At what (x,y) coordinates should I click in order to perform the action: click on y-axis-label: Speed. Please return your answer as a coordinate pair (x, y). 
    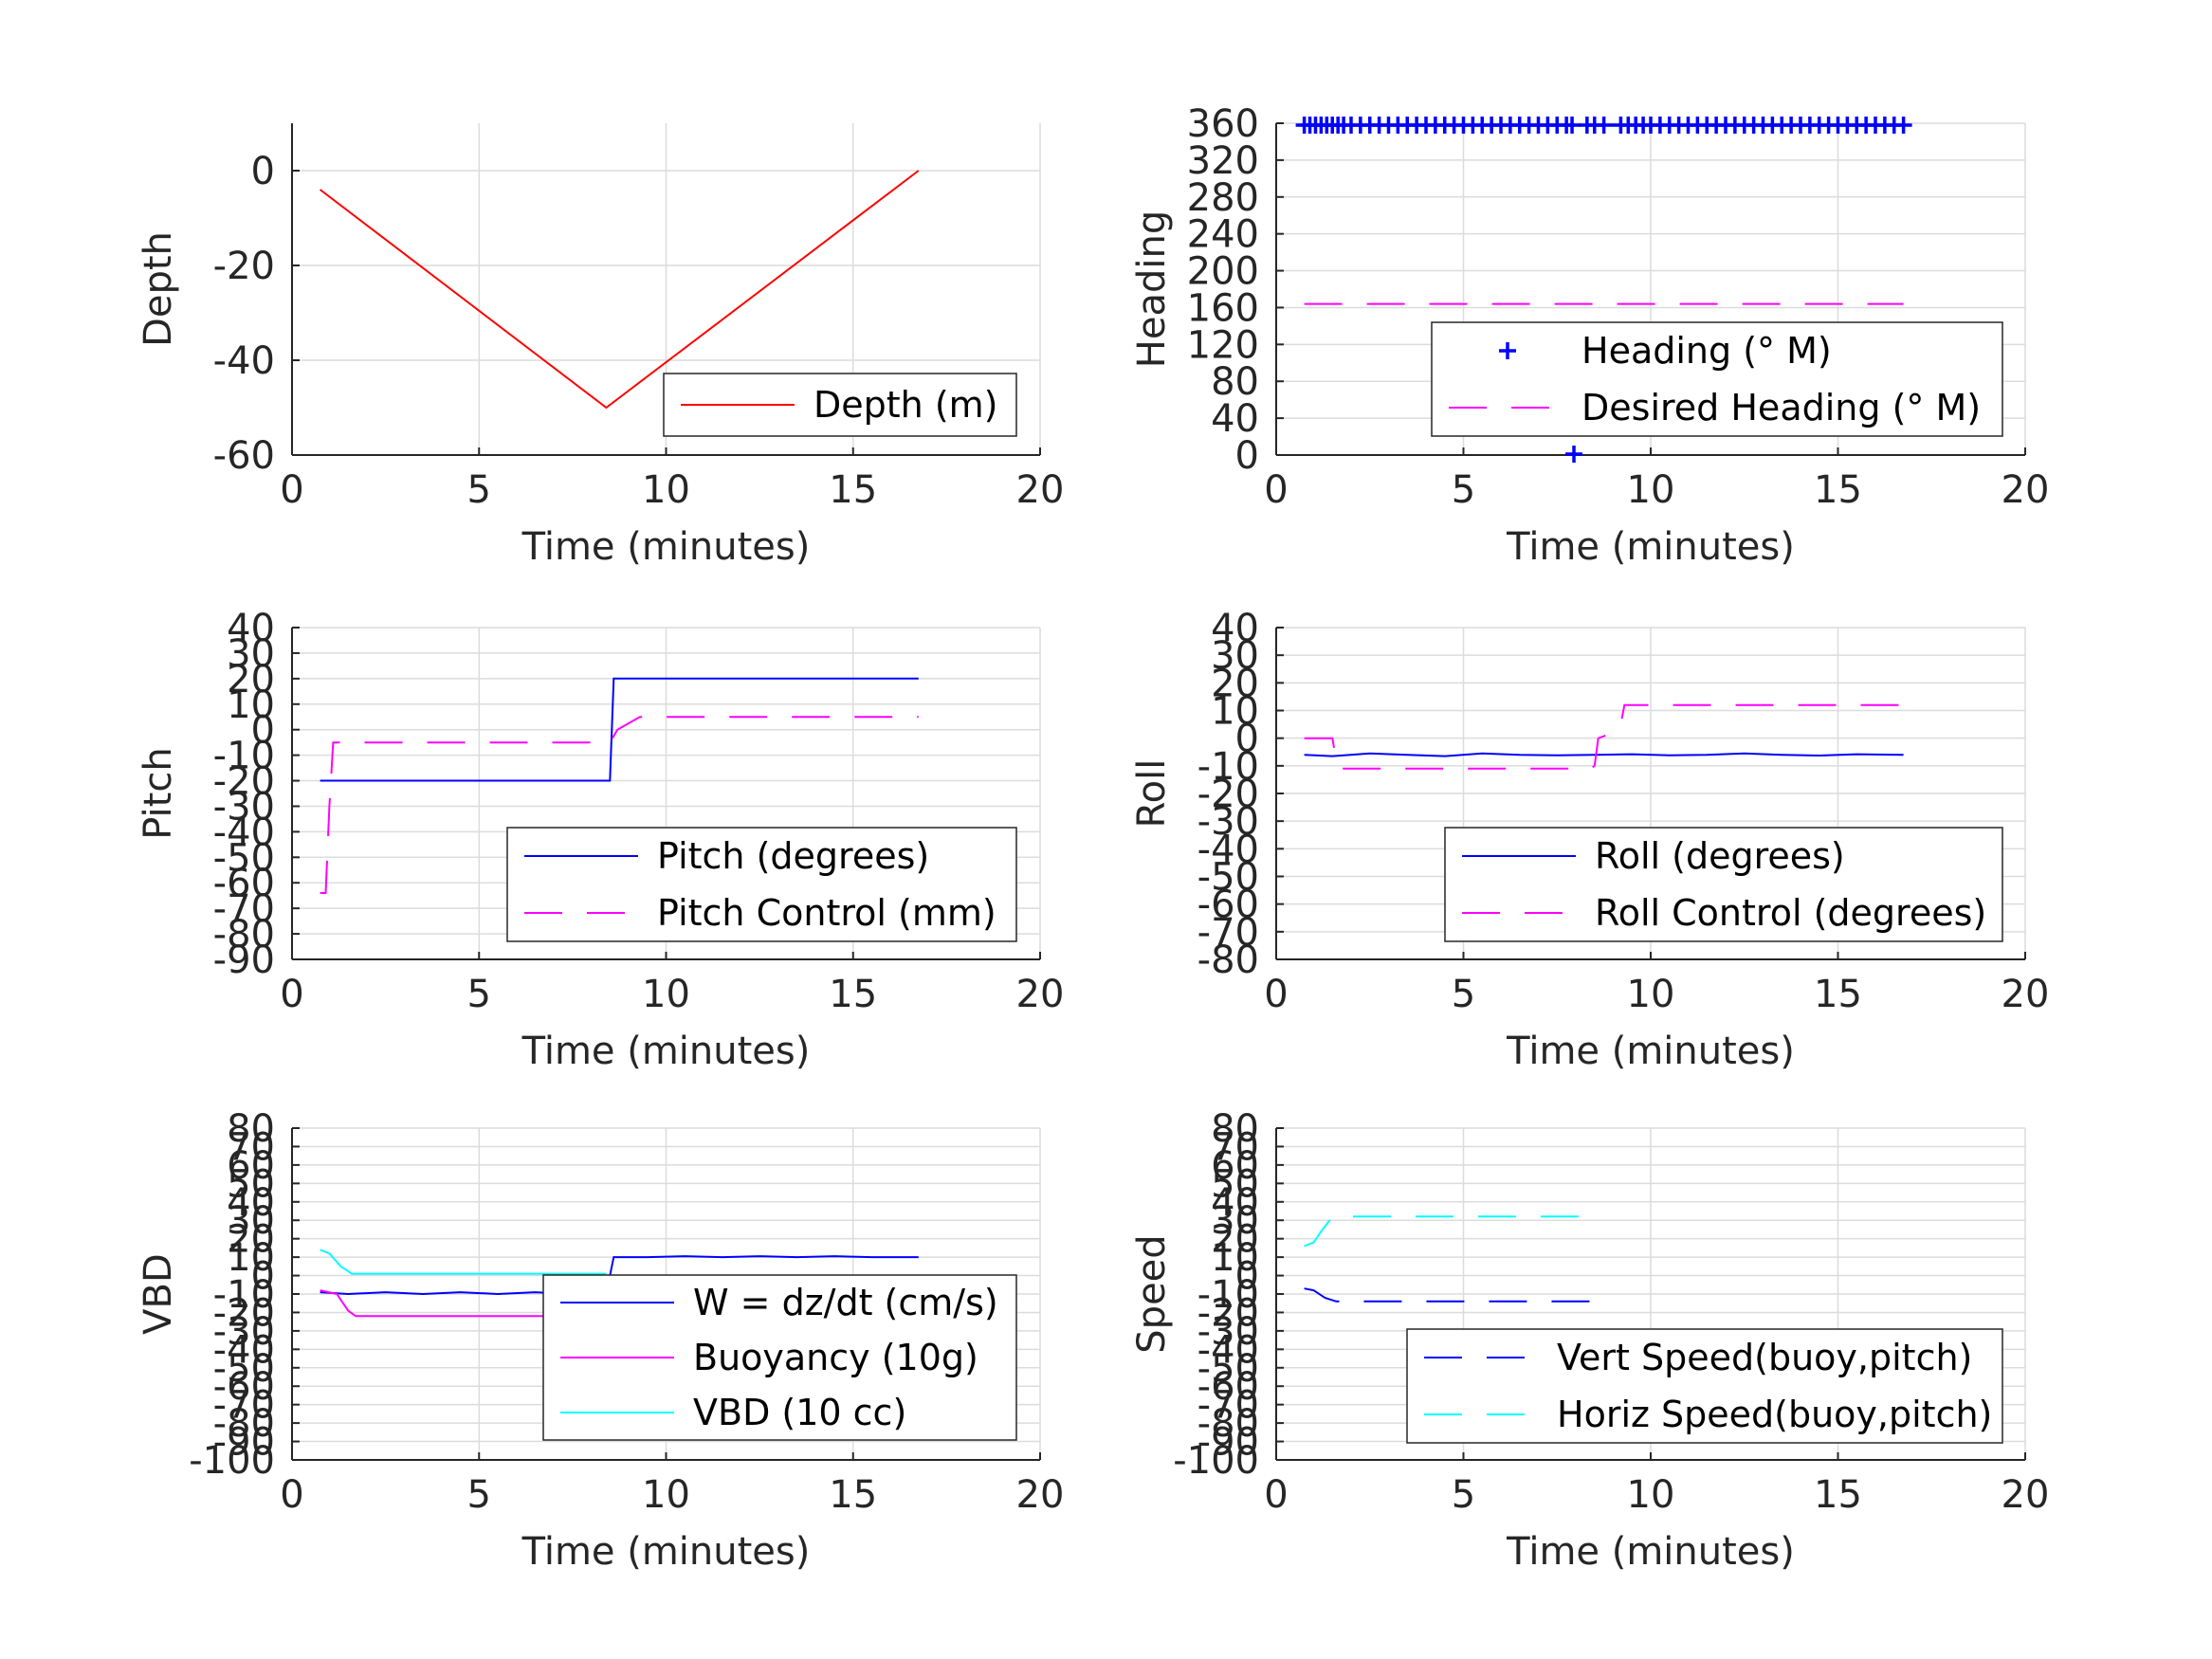
    Looking at the image, I should click on (1152, 1293).